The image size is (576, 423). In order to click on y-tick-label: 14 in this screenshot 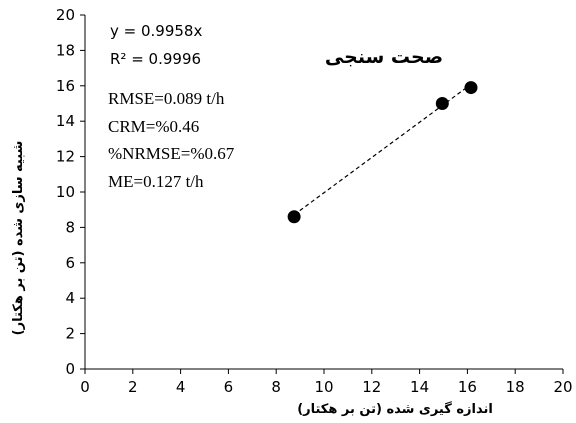, I will do `click(65, 121)`.